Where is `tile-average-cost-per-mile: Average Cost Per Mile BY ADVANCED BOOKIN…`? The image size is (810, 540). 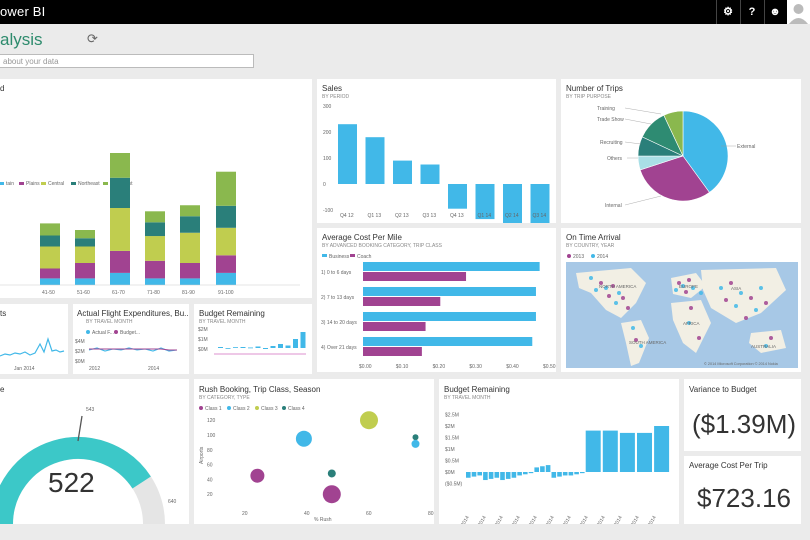 tile-average-cost-per-mile: Average Cost Per Mile BY ADVANCED BOOKIN… is located at coordinates (436, 300).